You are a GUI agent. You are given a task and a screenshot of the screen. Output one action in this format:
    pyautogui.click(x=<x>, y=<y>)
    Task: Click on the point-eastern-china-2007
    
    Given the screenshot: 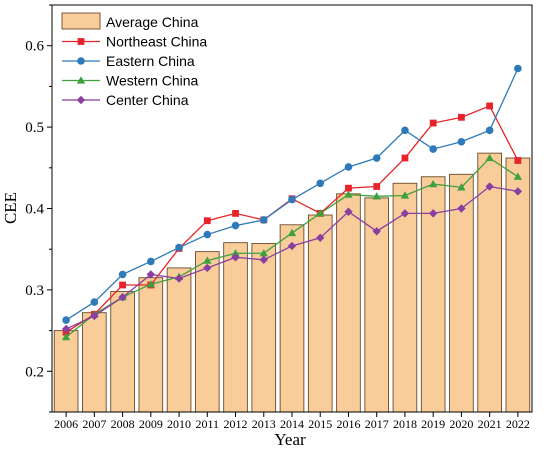 What is the action you would take?
    pyautogui.click(x=94, y=302)
    